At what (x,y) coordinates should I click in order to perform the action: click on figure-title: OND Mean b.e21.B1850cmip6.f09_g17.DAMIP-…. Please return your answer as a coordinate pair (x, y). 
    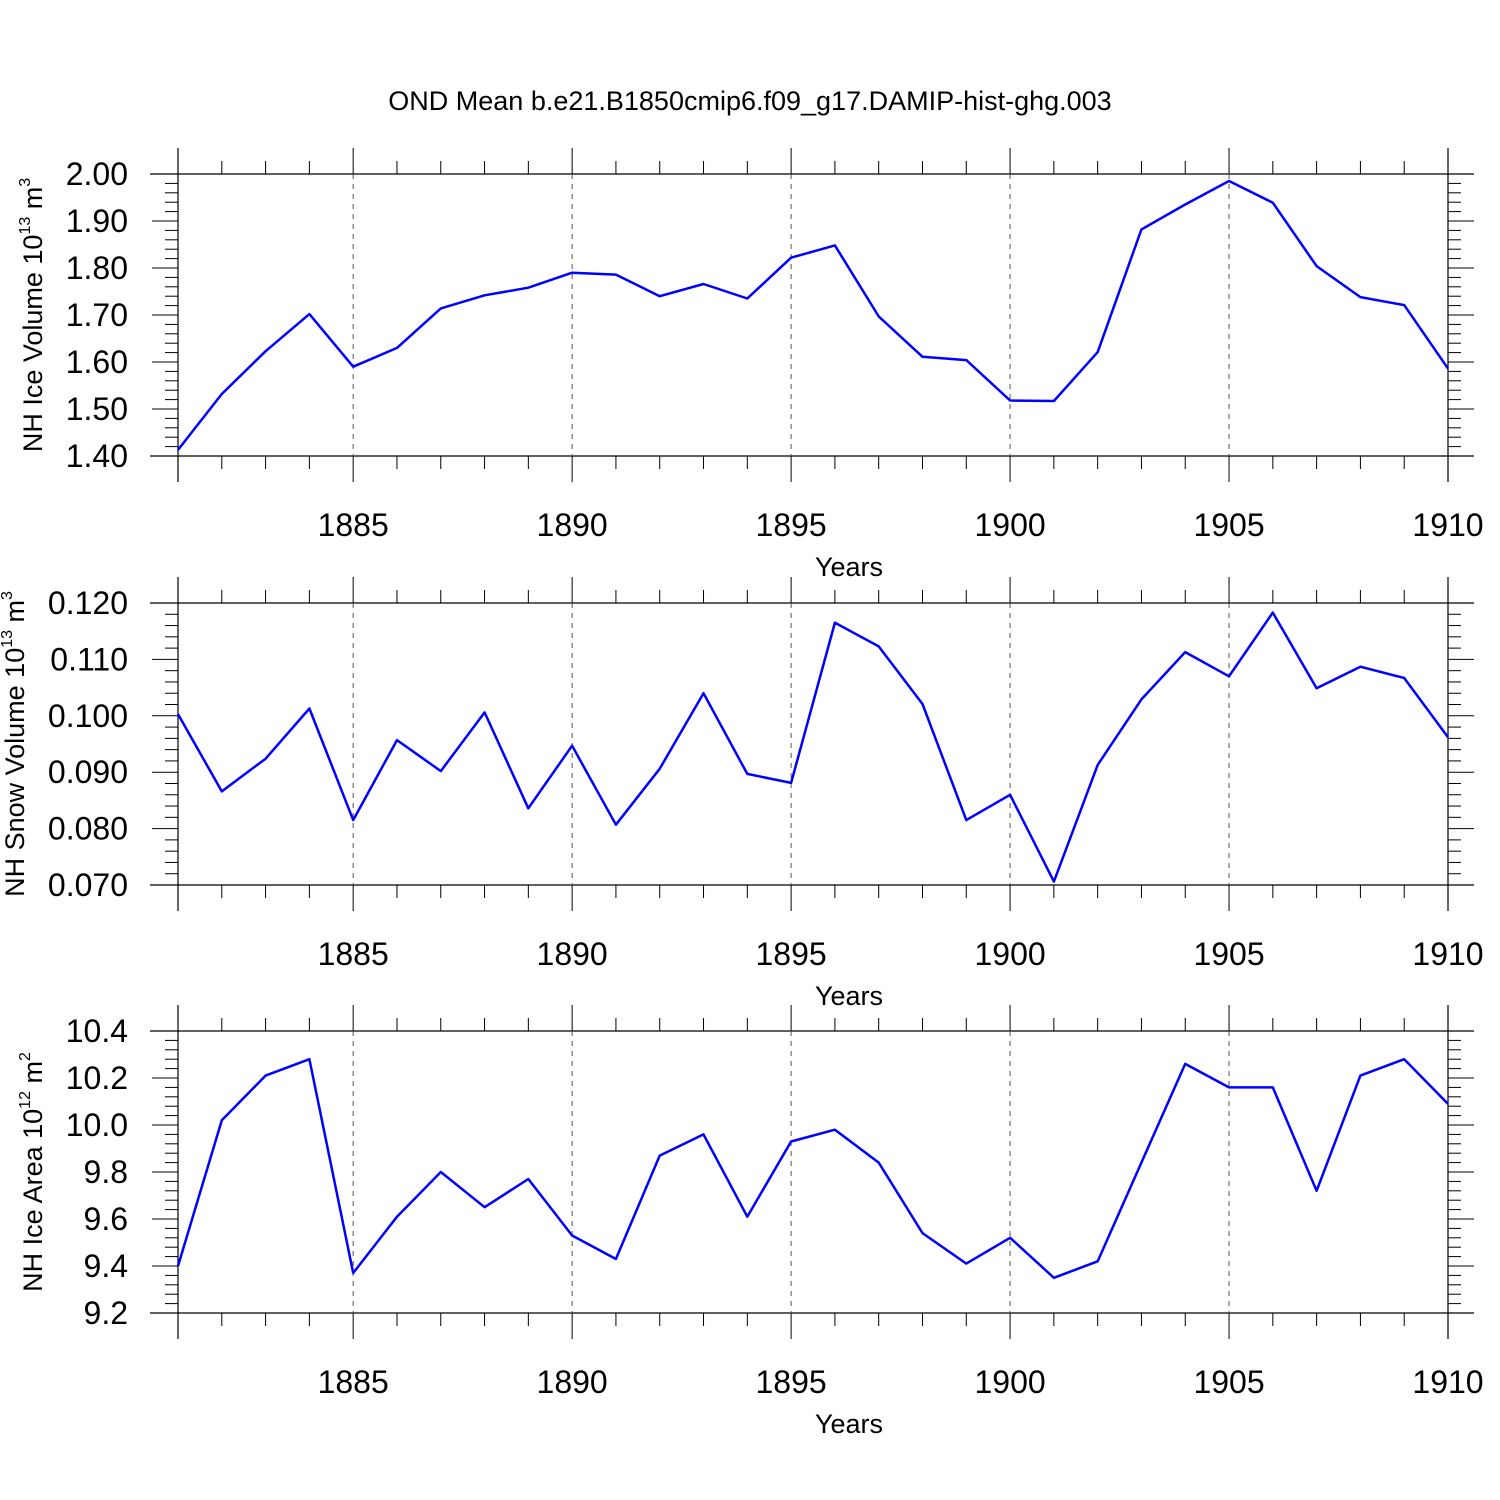
    Looking at the image, I should click on (749, 101).